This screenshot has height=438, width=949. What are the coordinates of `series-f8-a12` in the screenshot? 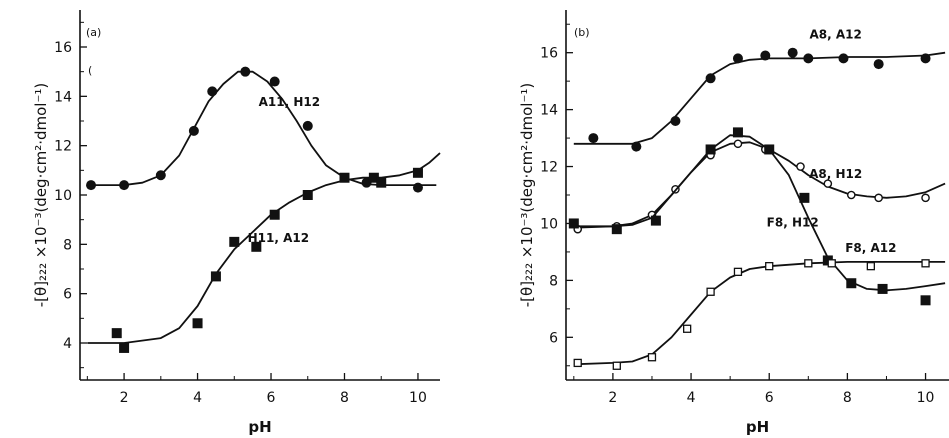 It's located at (759, 314).